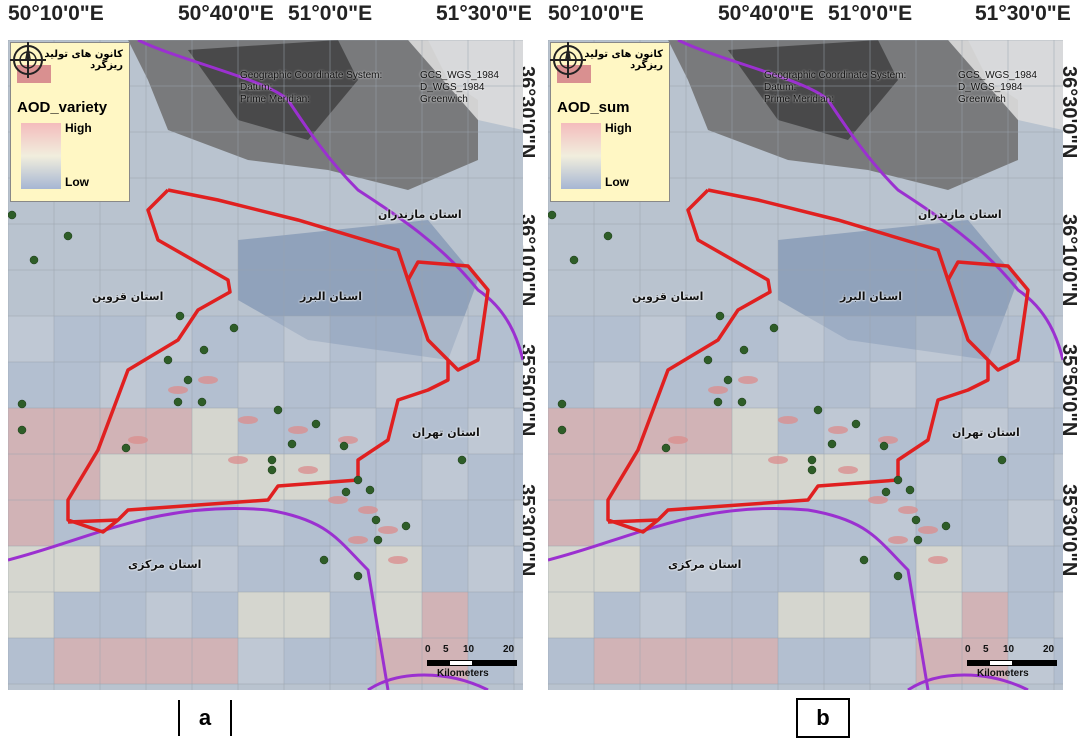 This screenshot has width=1084, height=740. What do you see at coordinates (330, 13) in the screenshot?
I see `longitude-label-left-3: 51°0'0"E` at bounding box center [330, 13].